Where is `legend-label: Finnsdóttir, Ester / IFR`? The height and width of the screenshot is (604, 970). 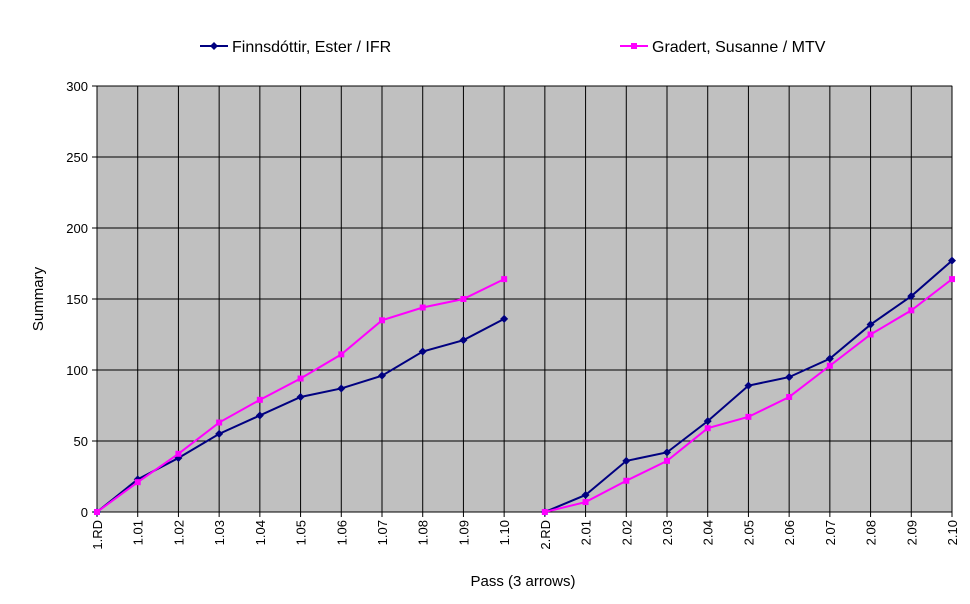 legend-label: Finnsdóttir, Ester / IFR is located at coordinates (311, 47).